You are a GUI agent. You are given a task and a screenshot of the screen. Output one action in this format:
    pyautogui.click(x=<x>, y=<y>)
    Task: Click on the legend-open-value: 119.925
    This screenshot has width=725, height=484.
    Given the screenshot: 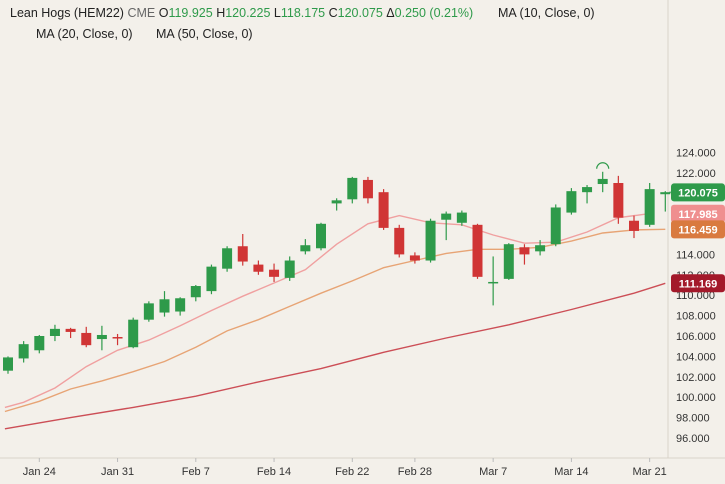 What is the action you would take?
    pyautogui.click(x=190, y=13)
    